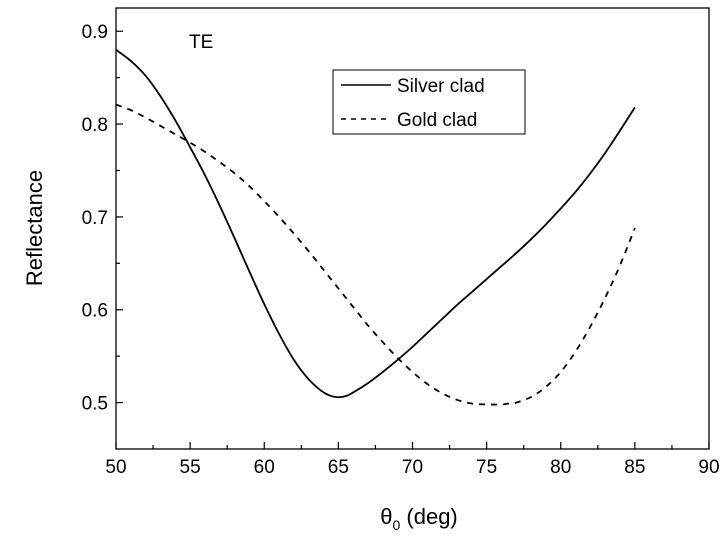 The height and width of the screenshot is (538, 721). Describe the element at coordinates (115, 467) in the screenshot. I see `x-tick-label-50: 50` at that location.